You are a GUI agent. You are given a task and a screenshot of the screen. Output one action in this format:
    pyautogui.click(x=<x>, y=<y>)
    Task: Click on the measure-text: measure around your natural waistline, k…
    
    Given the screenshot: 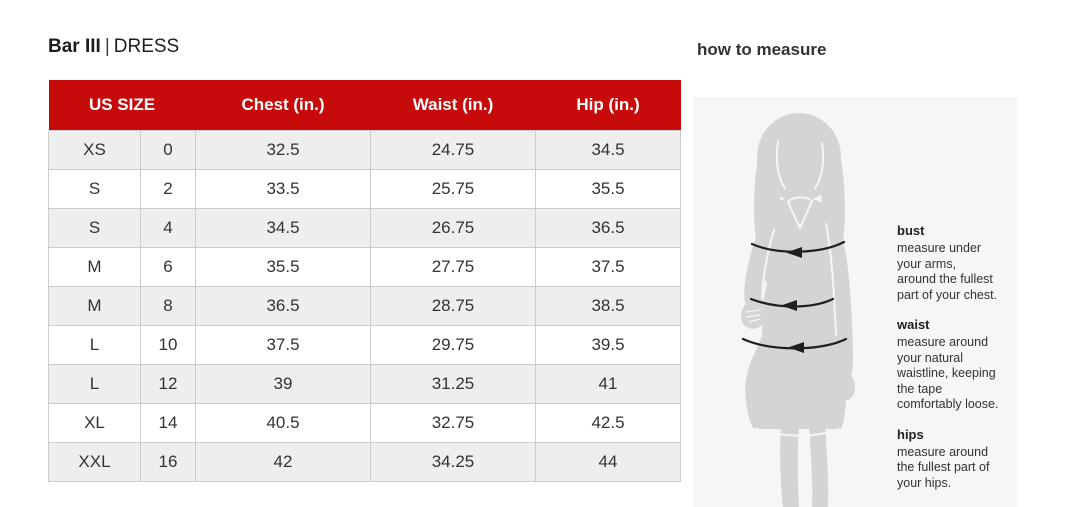 What is the action you would take?
    pyautogui.click(x=948, y=373)
    